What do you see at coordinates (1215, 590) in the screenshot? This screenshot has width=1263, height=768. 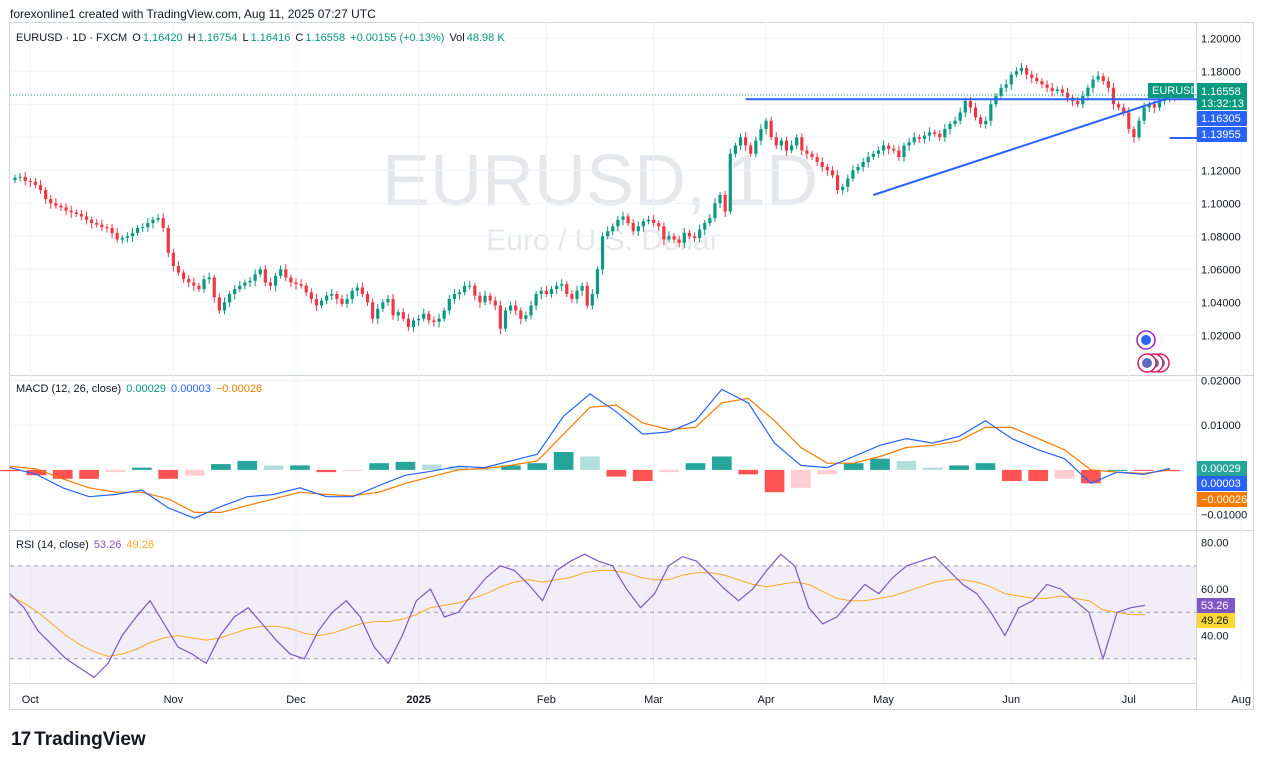 I see `rsi-axis-label: 60.00` at bounding box center [1215, 590].